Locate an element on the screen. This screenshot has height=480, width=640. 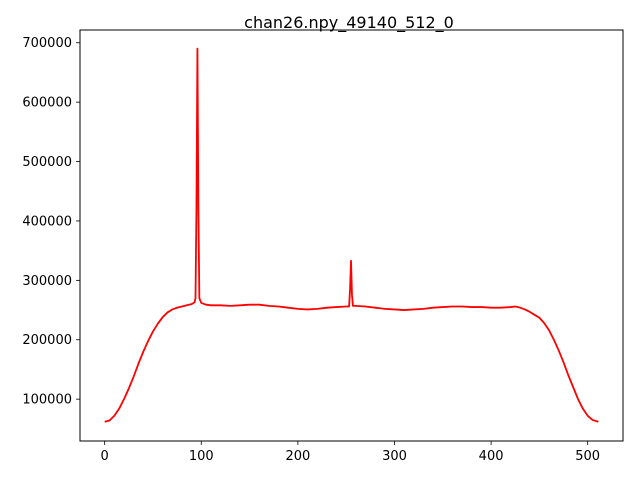
y-tick-label: 500000 is located at coordinates (47, 162).